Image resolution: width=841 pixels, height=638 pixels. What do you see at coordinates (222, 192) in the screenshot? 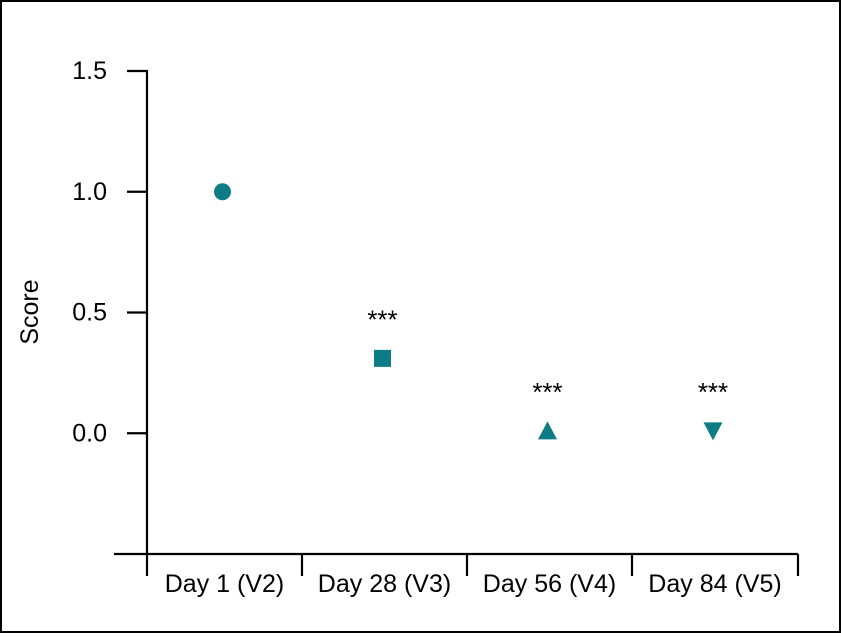
I see `marker-circle` at bounding box center [222, 192].